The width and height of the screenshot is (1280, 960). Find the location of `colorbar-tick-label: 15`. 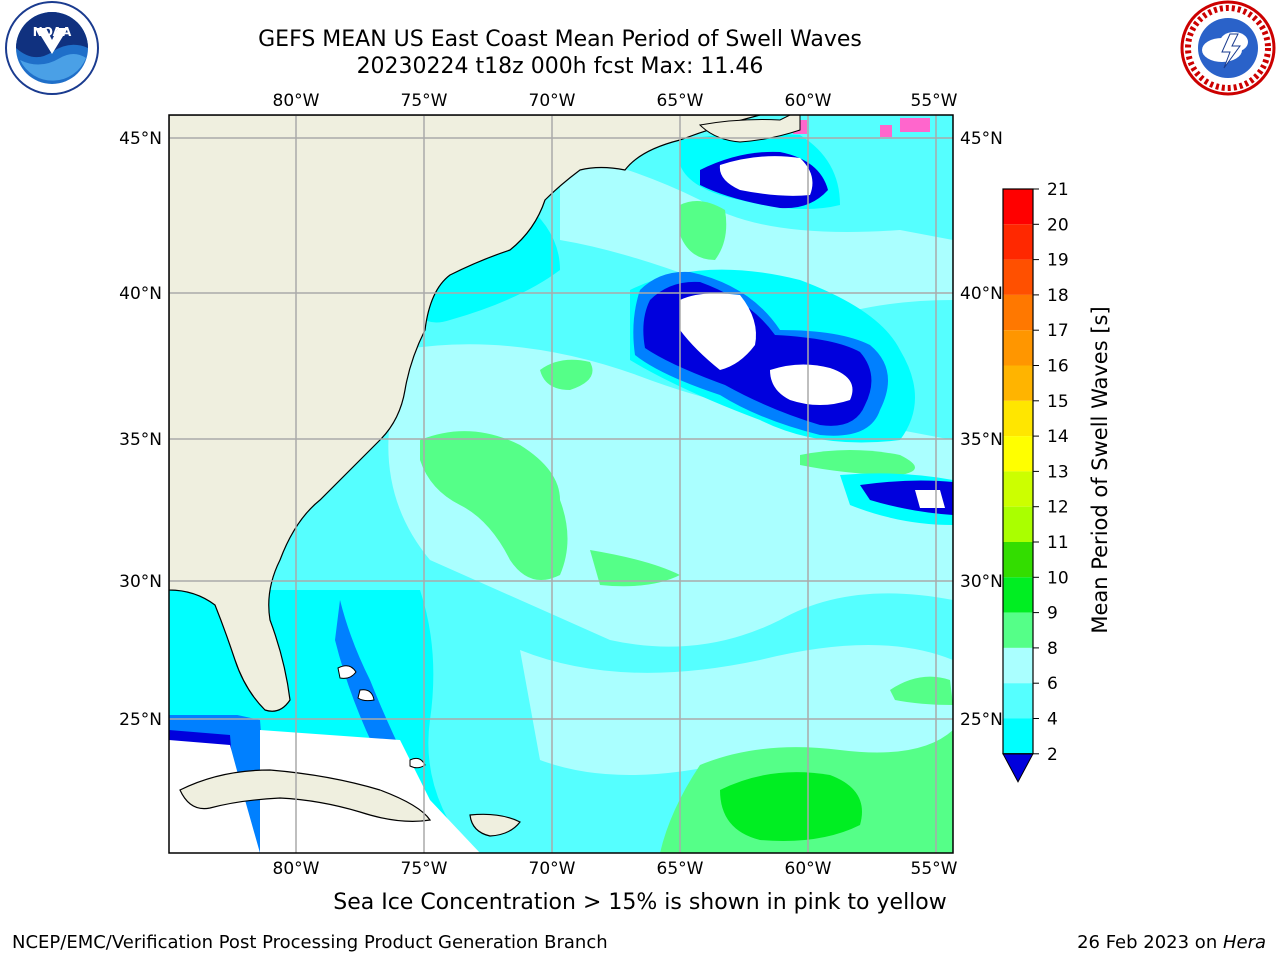

colorbar-tick-label: 15 is located at coordinates (1058, 402).